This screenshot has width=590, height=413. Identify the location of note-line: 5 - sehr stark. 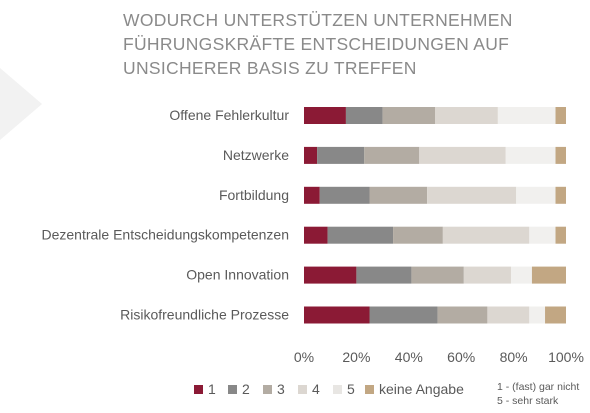
(528, 401).